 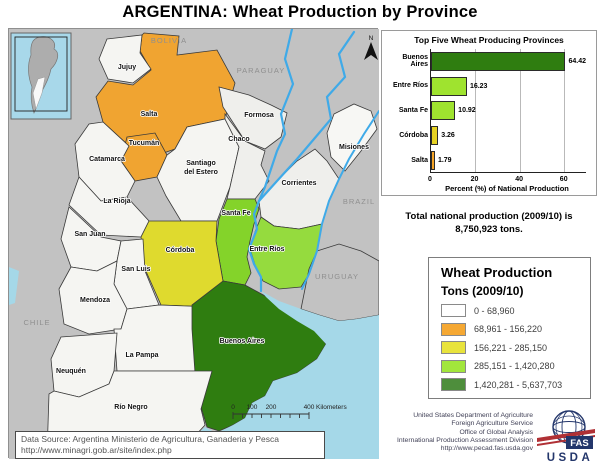 I want to click on label-catamarca: Catamarca, so click(x=107, y=159).